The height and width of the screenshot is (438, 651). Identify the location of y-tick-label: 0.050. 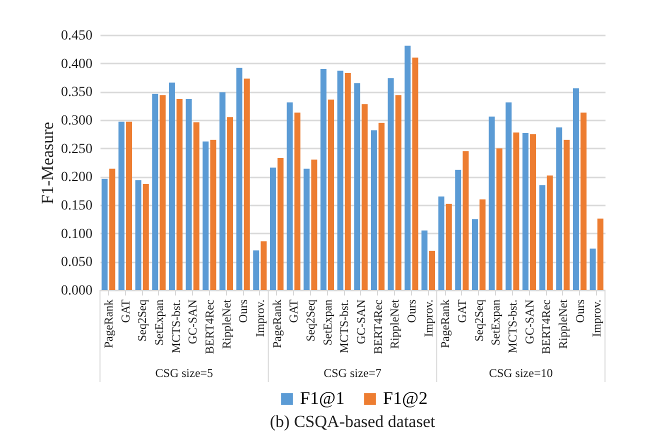
(76, 262).